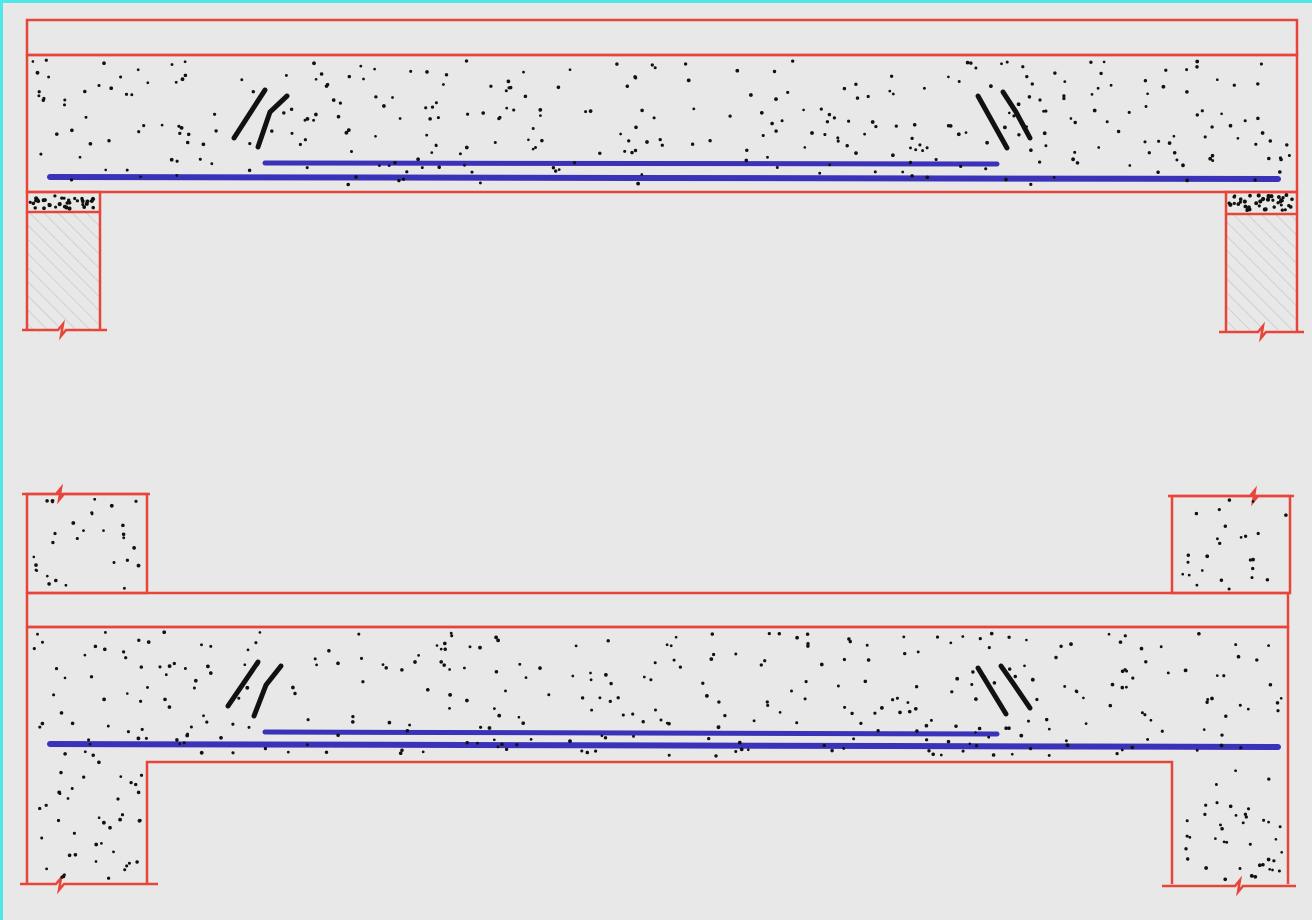 The height and width of the screenshot is (920, 1312). I want to click on right-crack-marks, so click(1004, 120).